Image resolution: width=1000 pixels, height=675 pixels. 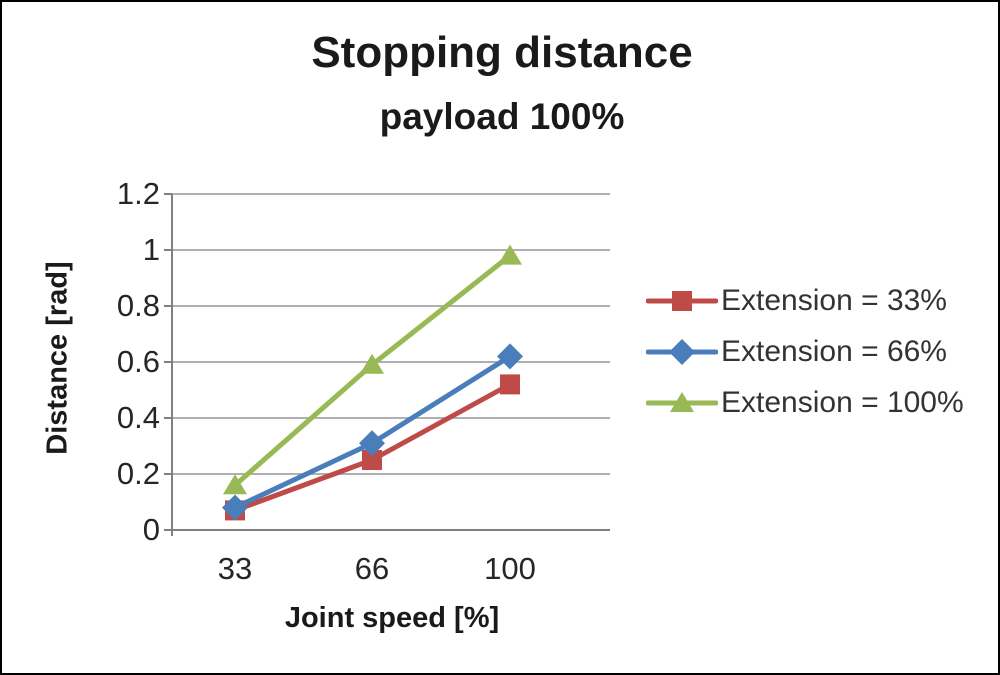 I want to click on legend-item: Extension = 66%, so click(x=805, y=352).